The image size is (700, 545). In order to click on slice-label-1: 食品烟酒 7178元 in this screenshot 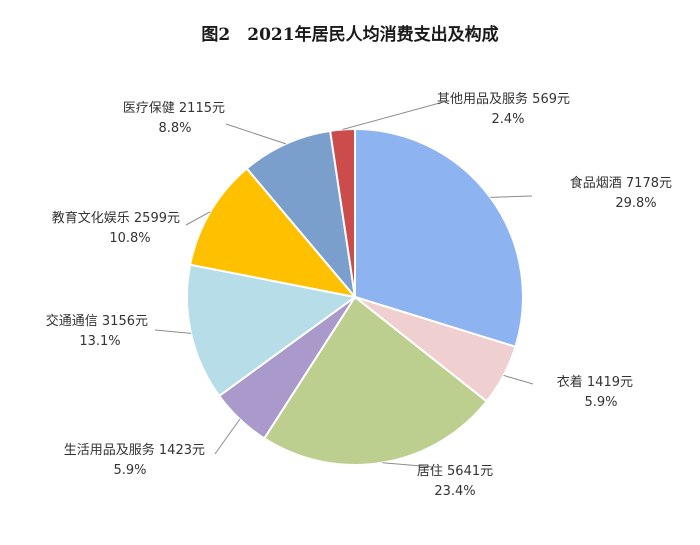, I will do `click(621, 183)`.